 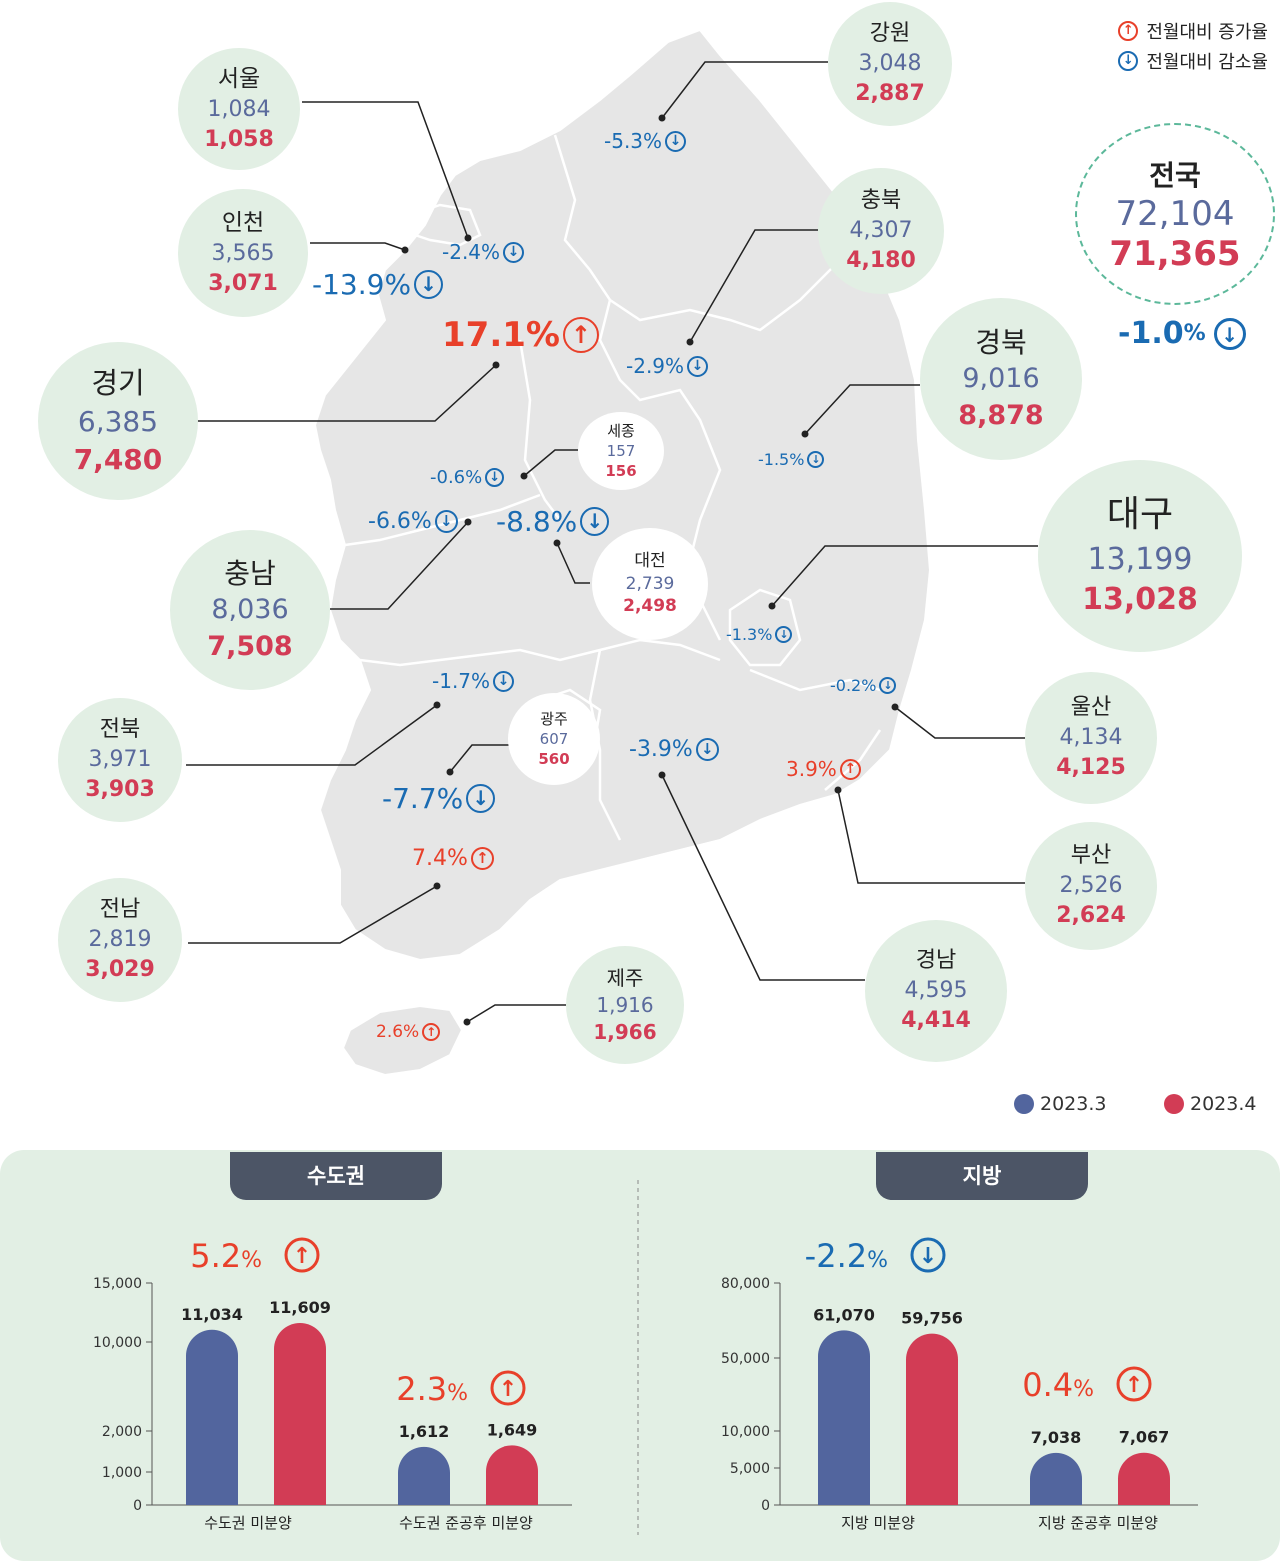 I want to click on region-bubble-chungnam: 충남 8,036 7,508, so click(x=250, y=610).